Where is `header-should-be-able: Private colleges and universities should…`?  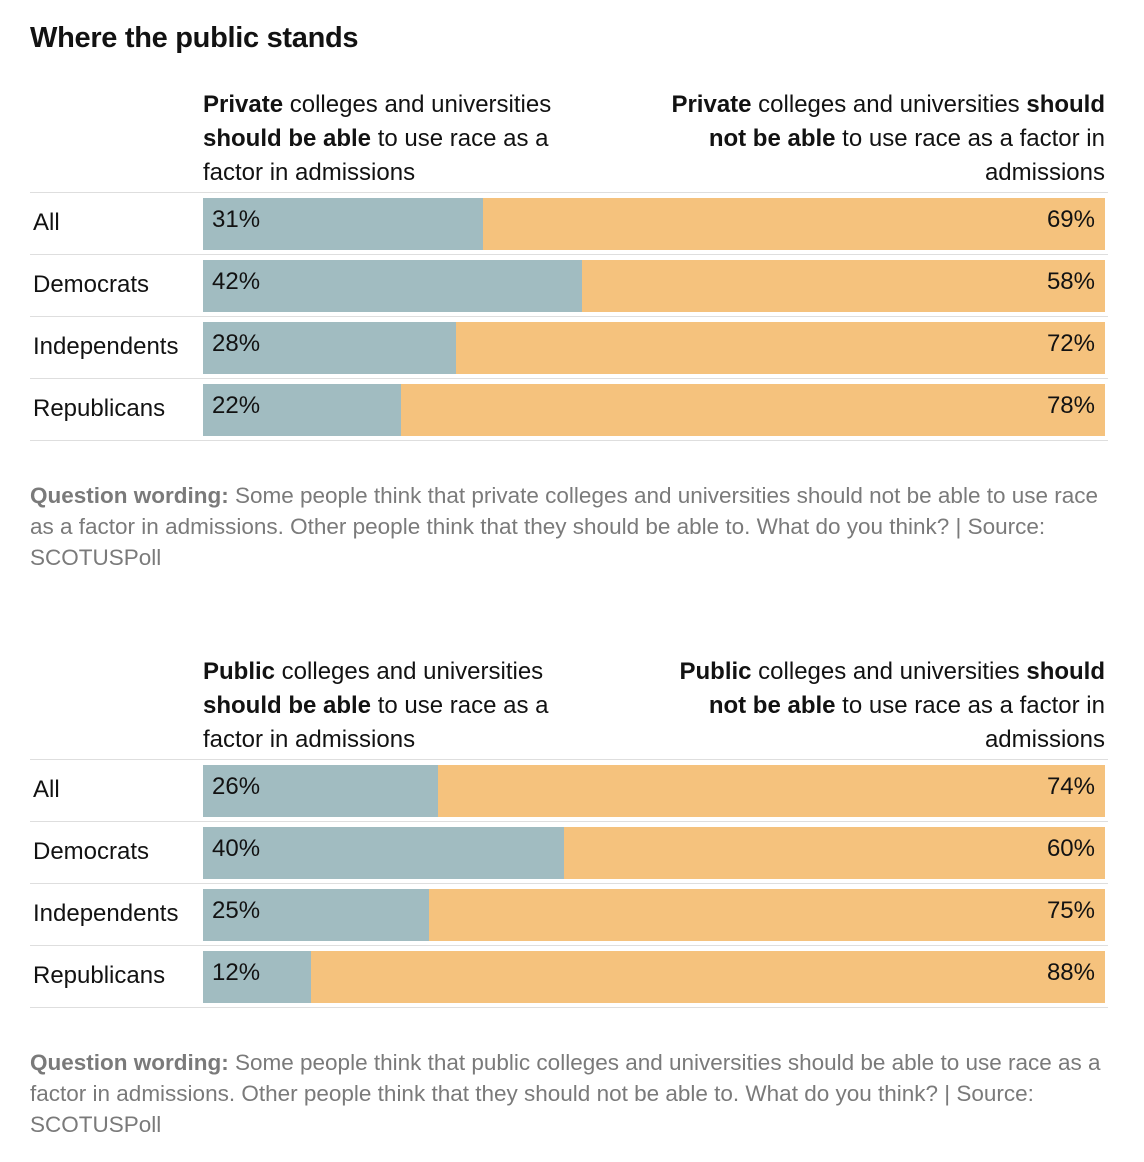
header-should-be-able: Private colleges and universities should… is located at coordinates (377, 138).